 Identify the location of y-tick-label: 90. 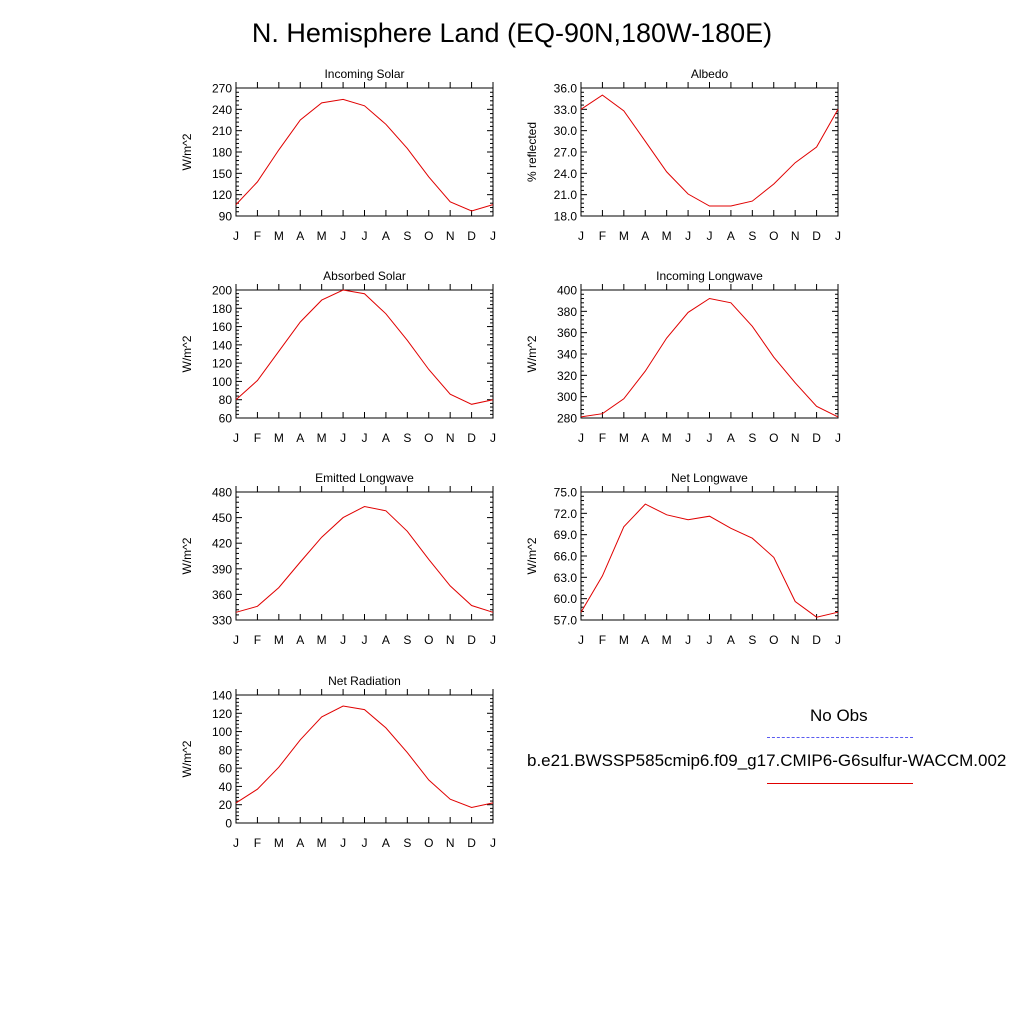
(226, 217).